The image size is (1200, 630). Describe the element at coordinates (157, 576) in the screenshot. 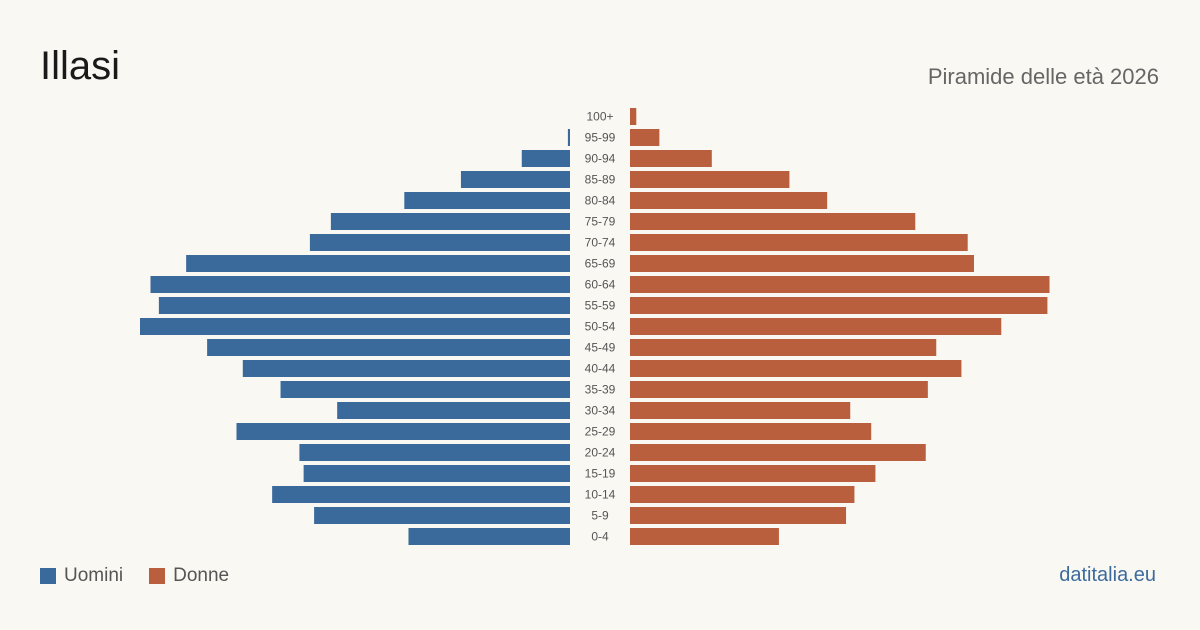

I see `legend-swatch-women` at that location.